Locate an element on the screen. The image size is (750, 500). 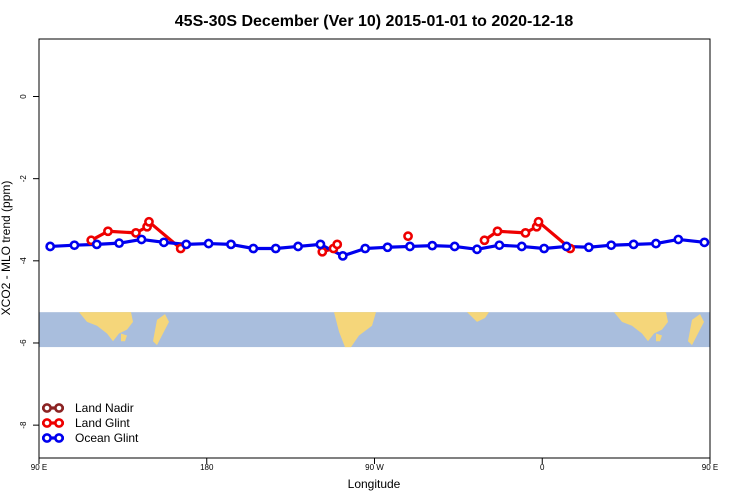
series-line is located at coordinates (377, 247).